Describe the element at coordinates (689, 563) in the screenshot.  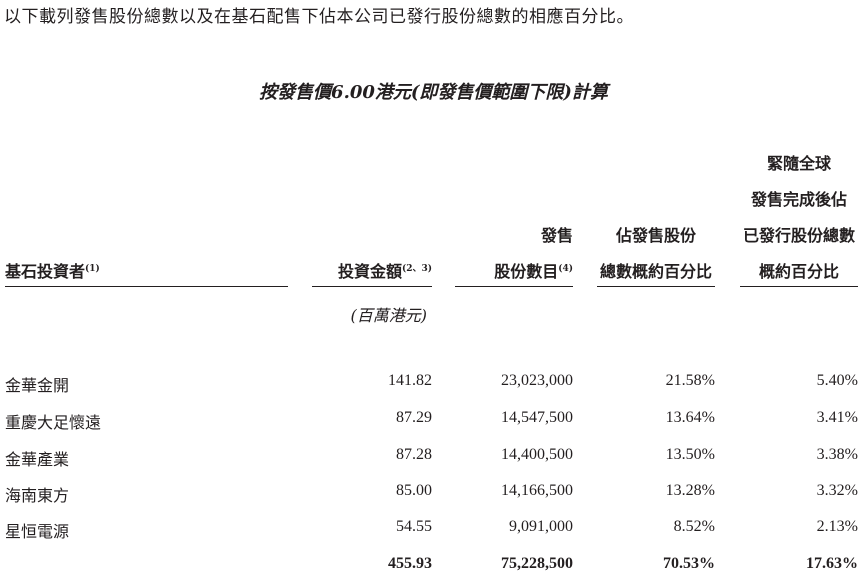
I see `total-pct-offer: 70.53%` at that location.